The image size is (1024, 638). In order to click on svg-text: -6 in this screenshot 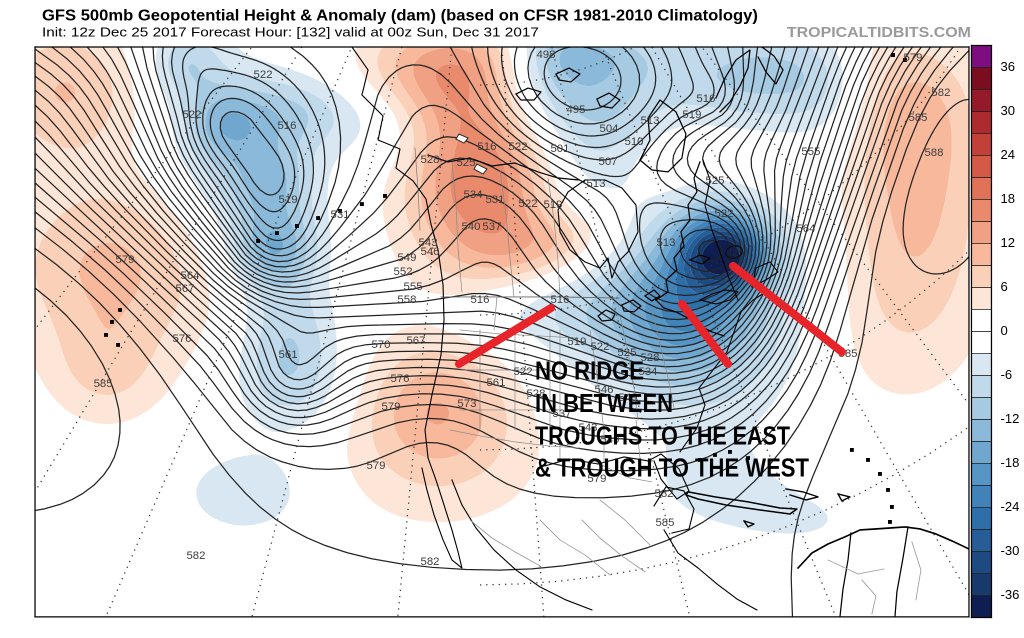, I will do `click(1006, 374)`.